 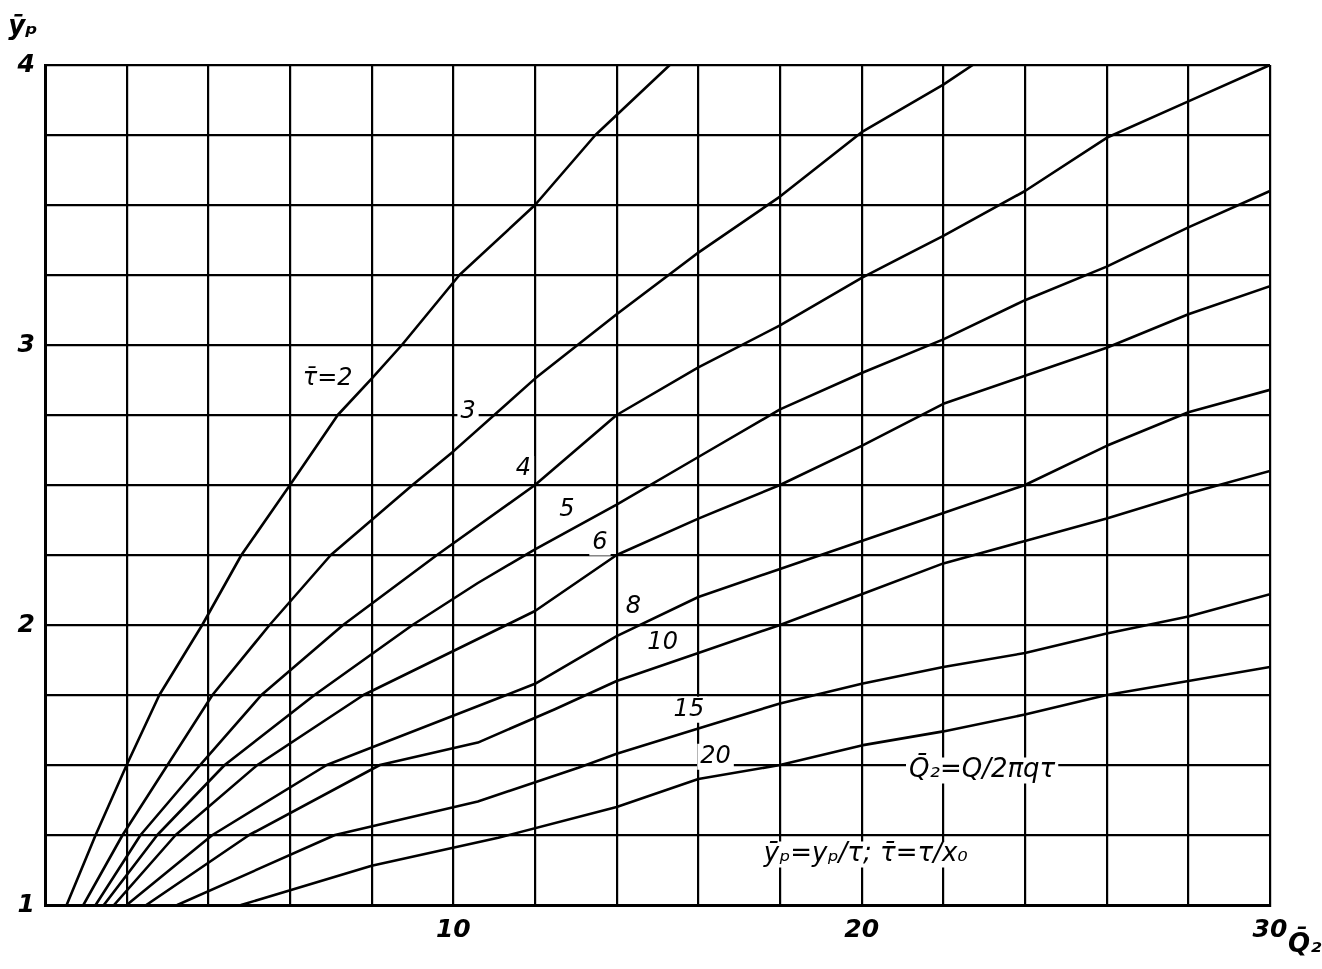 What do you see at coordinates (453, 928) in the screenshot?
I see `x-tick-label: 10` at bounding box center [453, 928].